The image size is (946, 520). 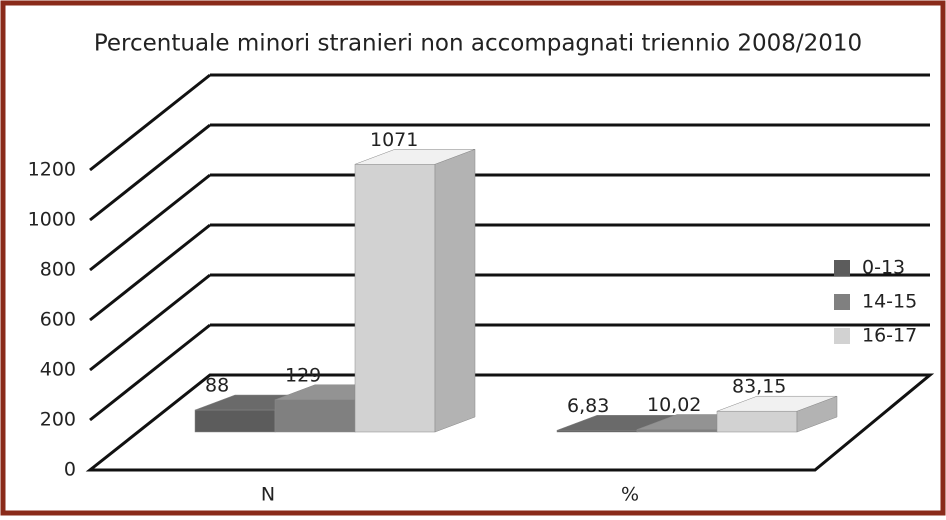 What do you see at coordinates (268, 495) in the screenshot?
I see `x-tick-label: N` at bounding box center [268, 495].